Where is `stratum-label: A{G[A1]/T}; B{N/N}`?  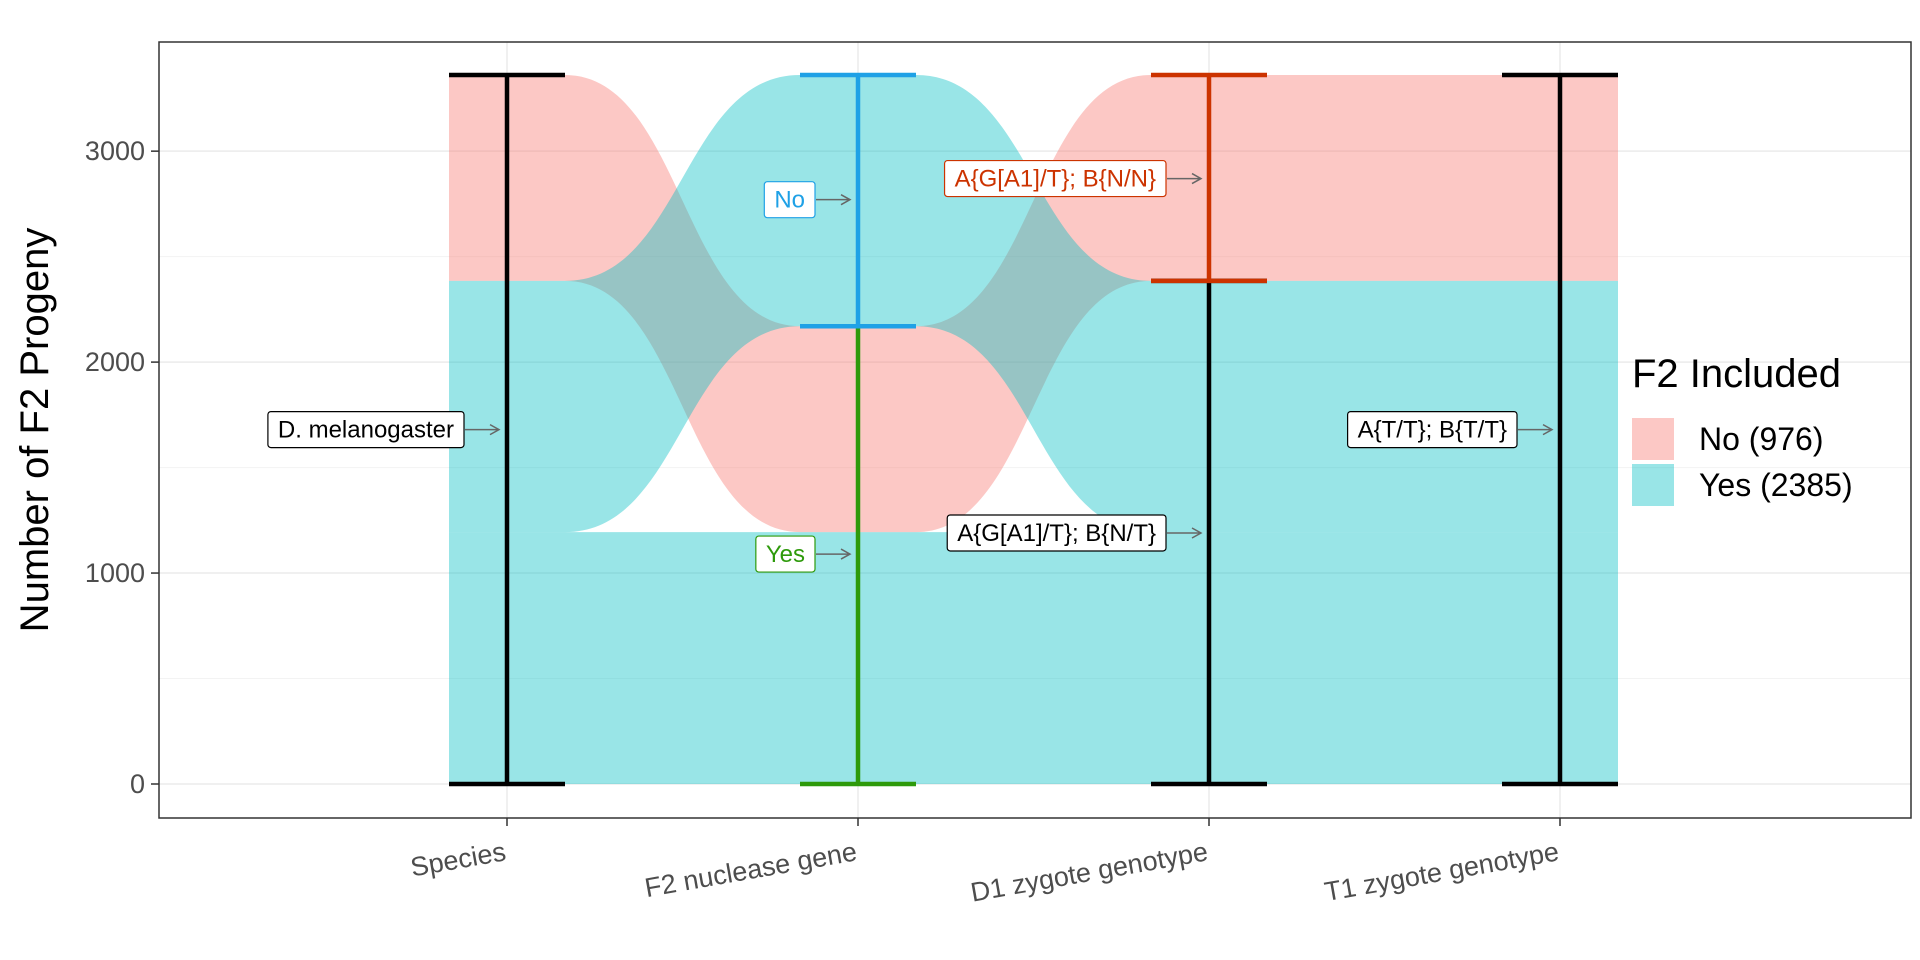
stratum-label: A{G[A1]/T}; B{N/N} is located at coordinates (1073, 178).